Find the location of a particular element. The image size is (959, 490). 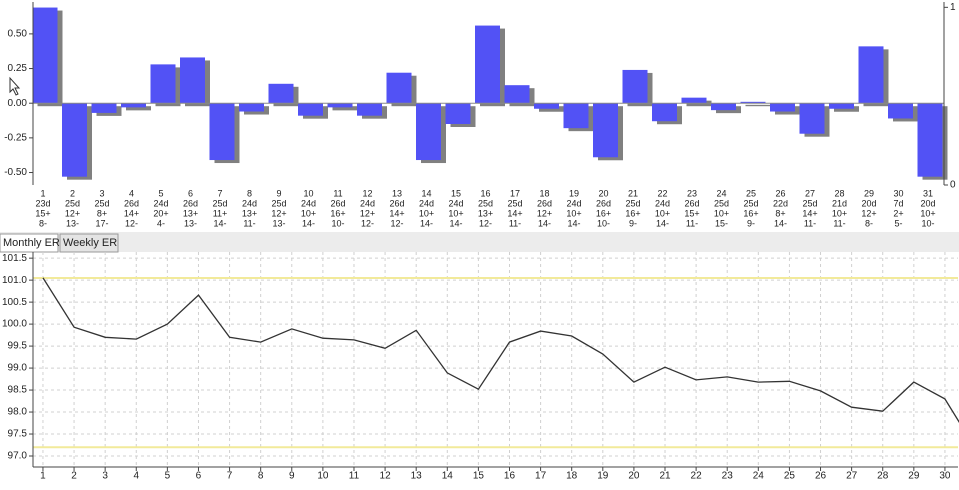

y-tick-label: 97.5 is located at coordinates (18, 434).